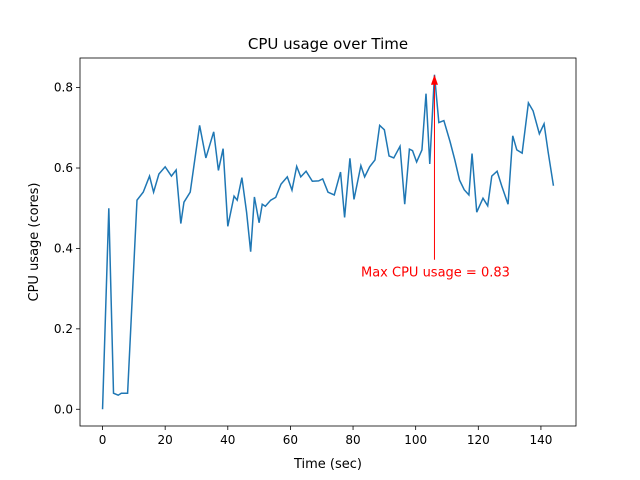 The width and height of the screenshot is (640, 480). What do you see at coordinates (415, 440) in the screenshot?
I see `x-tick-label: 100` at bounding box center [415, 440].